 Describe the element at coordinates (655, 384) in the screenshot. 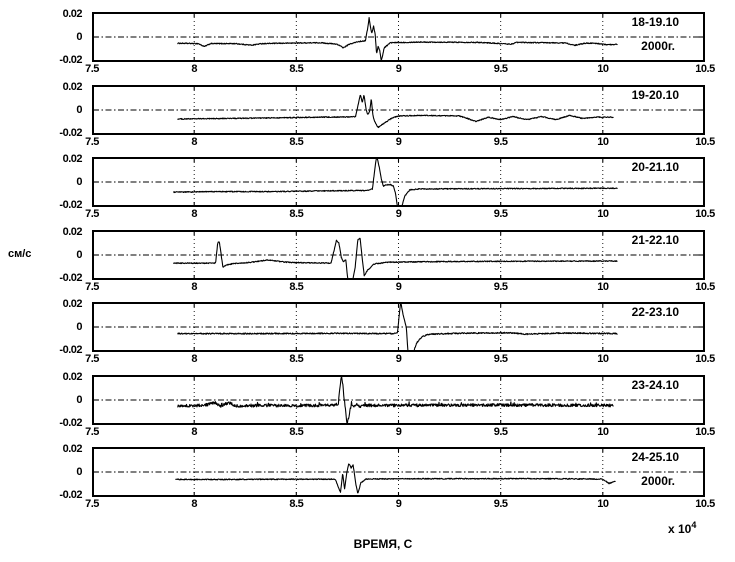

I see `panel-date-label: 23-24.10` at that location.